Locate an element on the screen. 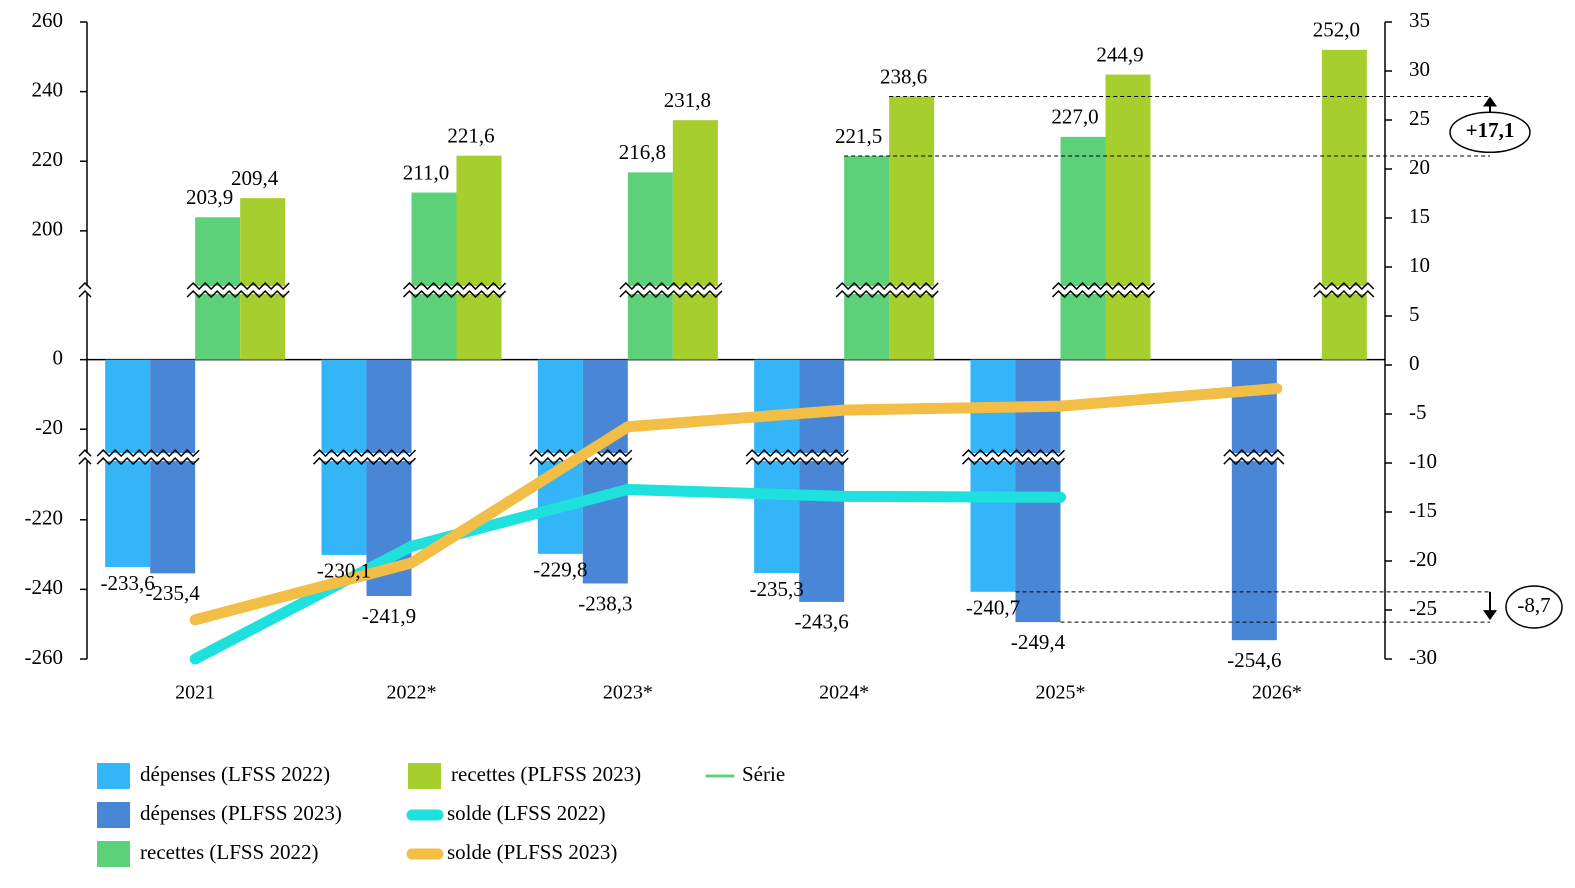 Image resolution: width=1575 pixels, height=888 pixels. annotation: +17,1 is located at coordinates (1490, 130).